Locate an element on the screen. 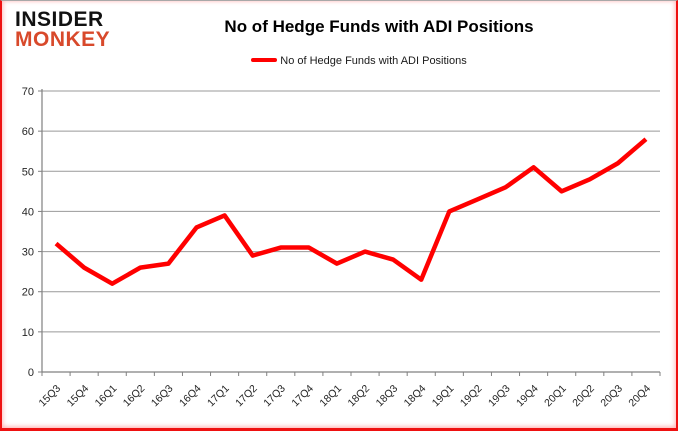 The width and height of the screenshot is (678, 431). x-axis-label: 18Q1 is located at coordinates (330, 396).